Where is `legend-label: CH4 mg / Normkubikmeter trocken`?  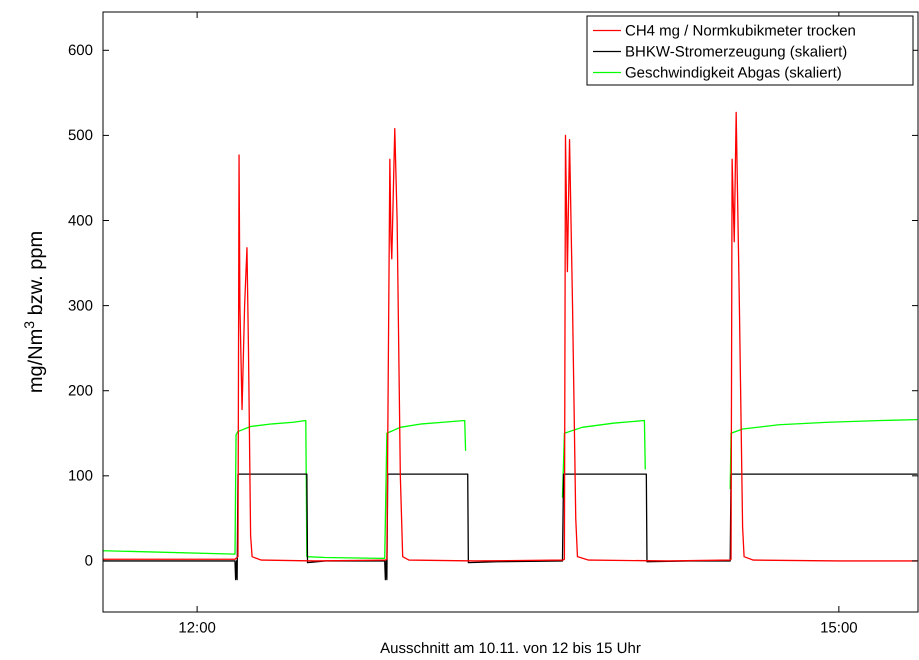
legend-label: CH4 mg / Normkubikmeter trocken is located at coordinates (740, 31).